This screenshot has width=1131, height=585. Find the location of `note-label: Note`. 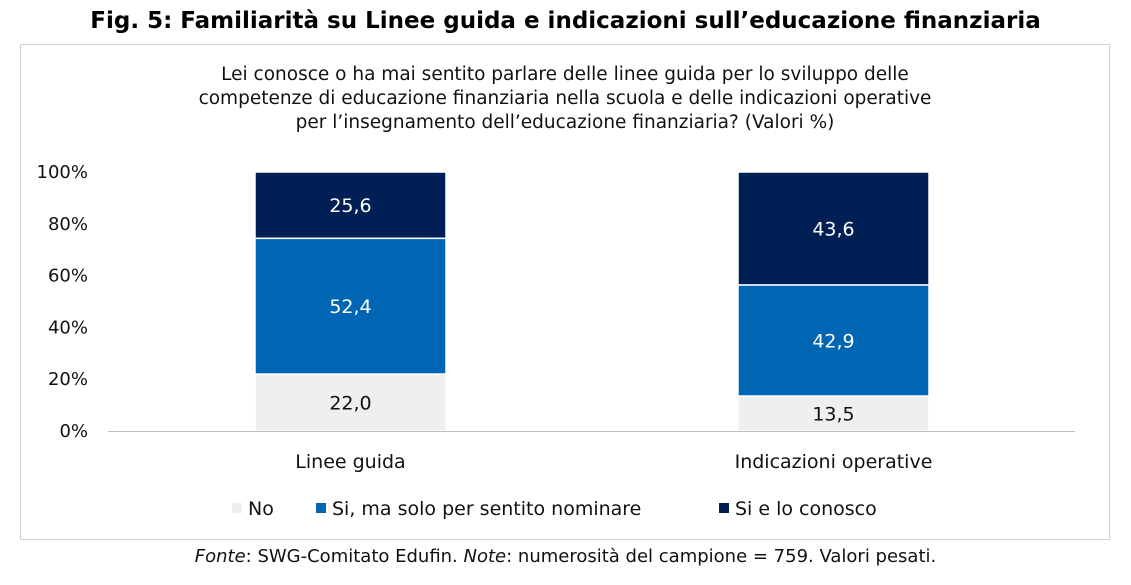

note-label: Note is located at coordinates (485, 556).